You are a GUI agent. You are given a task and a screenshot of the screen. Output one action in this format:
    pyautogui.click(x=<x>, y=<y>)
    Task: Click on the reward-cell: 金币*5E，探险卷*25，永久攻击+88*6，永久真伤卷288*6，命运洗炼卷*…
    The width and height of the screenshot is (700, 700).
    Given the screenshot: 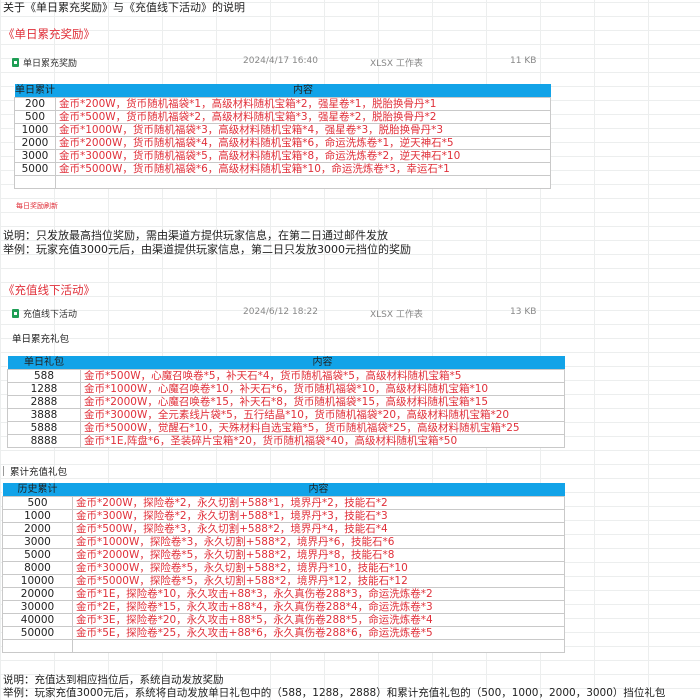 What is the action you would take?
    pyautogui.click(x=318, y=633)
    